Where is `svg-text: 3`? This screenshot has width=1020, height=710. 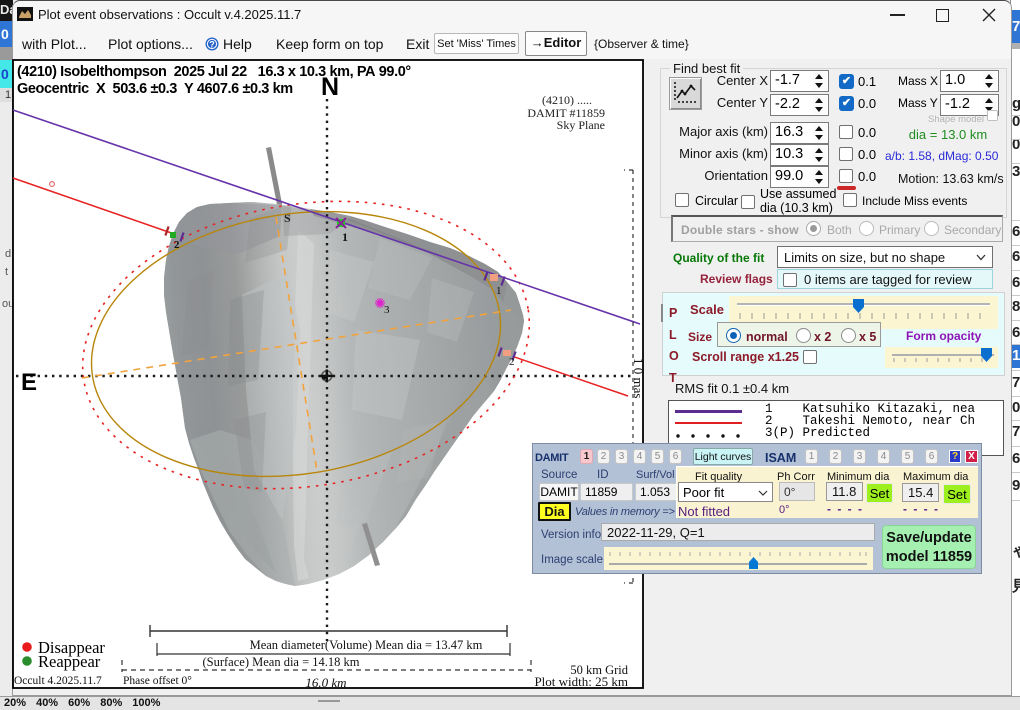 svg-text: 3 is located at coordinates (387, 310).